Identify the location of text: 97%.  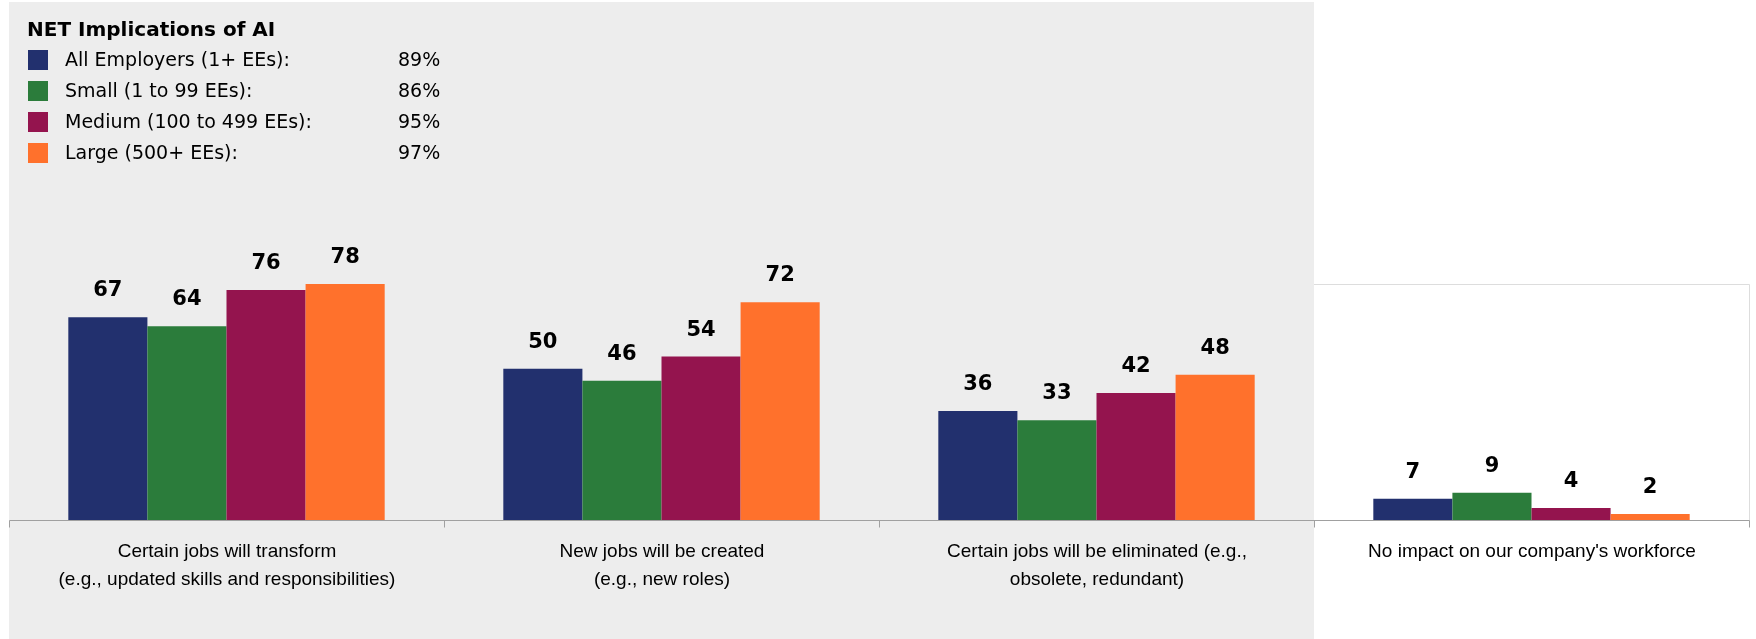
(419, 152).